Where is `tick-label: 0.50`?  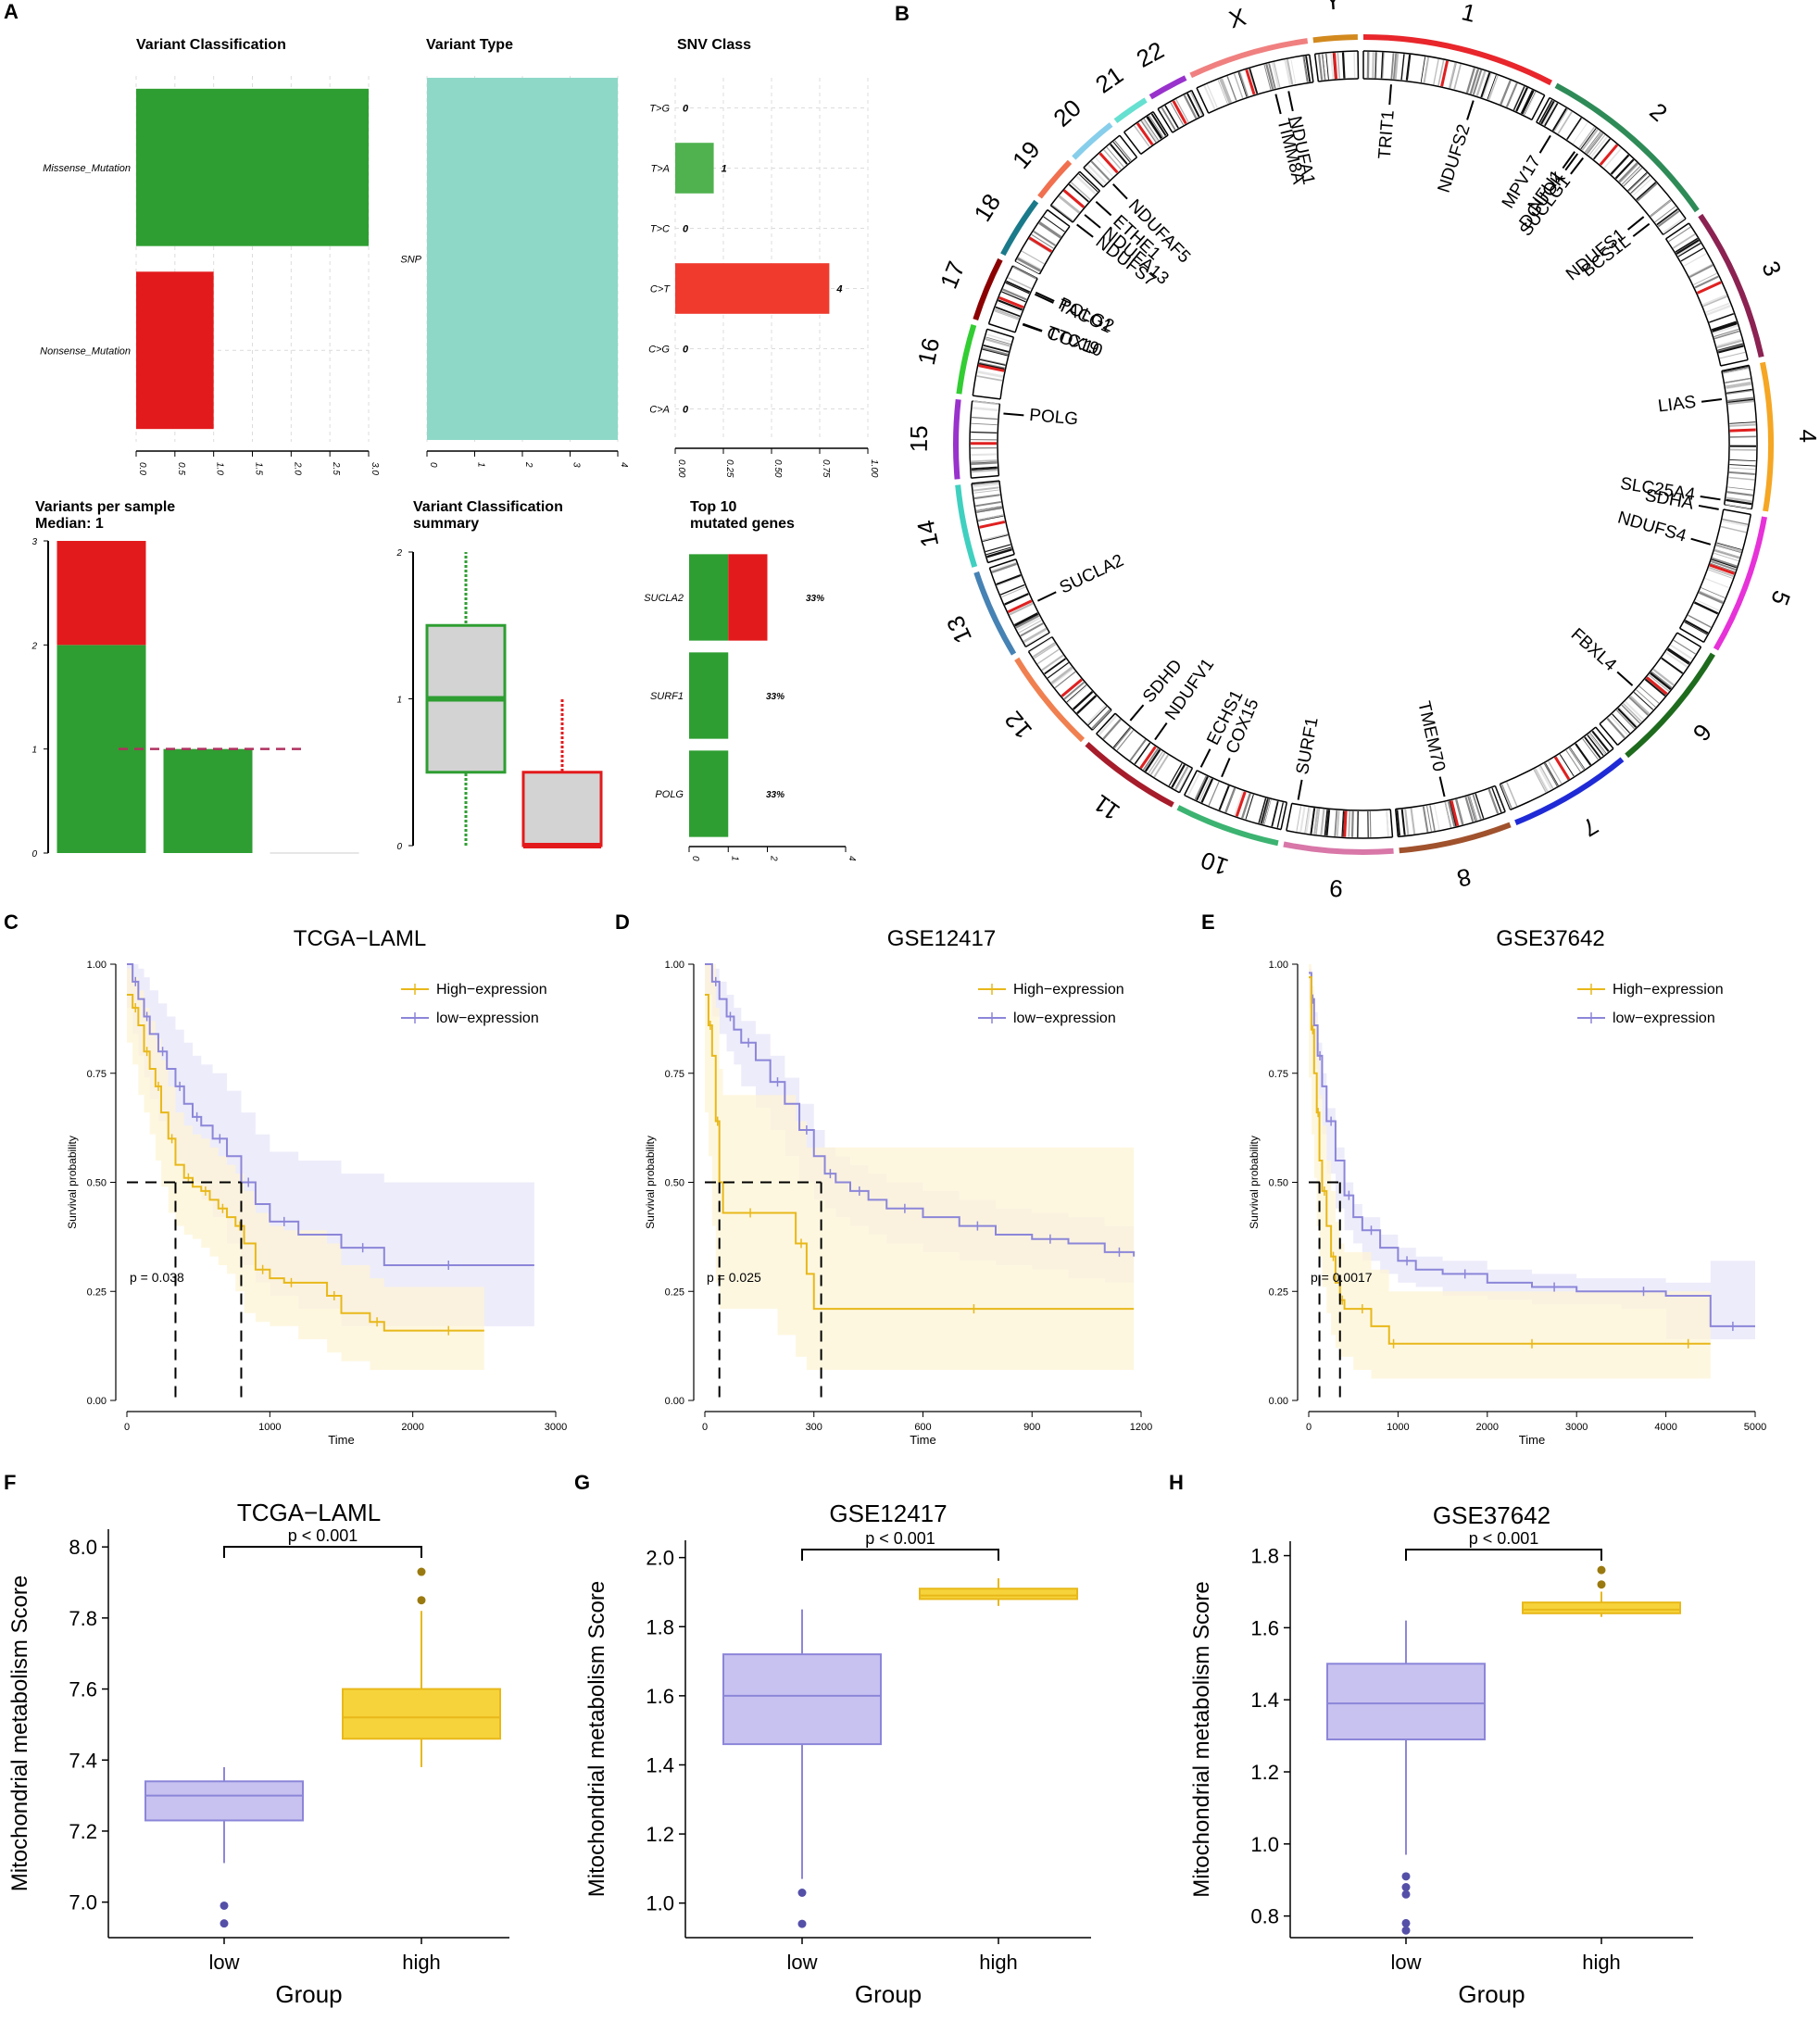
tick-label: 0.50 is located at coordinates (97, 1183).